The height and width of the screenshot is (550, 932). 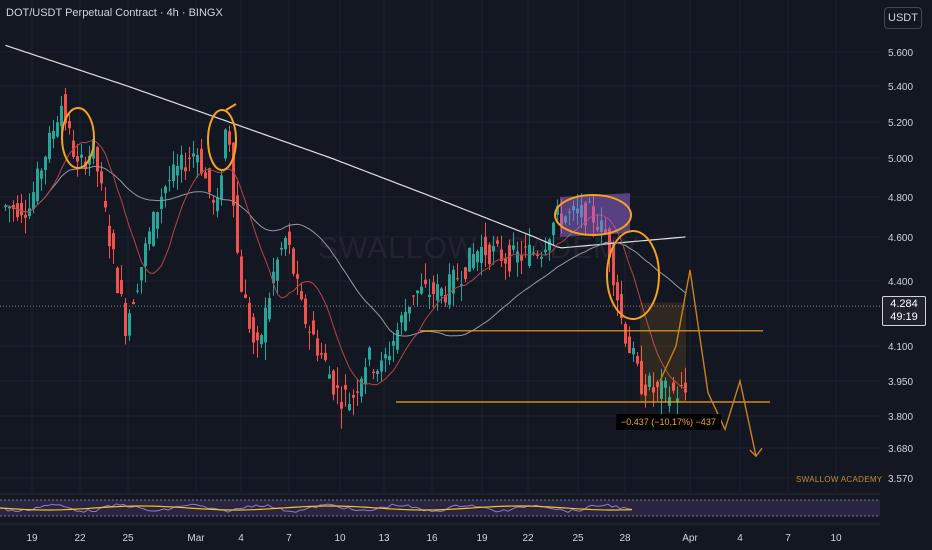 What do you see at coordinates (904, 304) in the screenshot?
I see `current-price: 4.284` at bounding box center [904, 304].